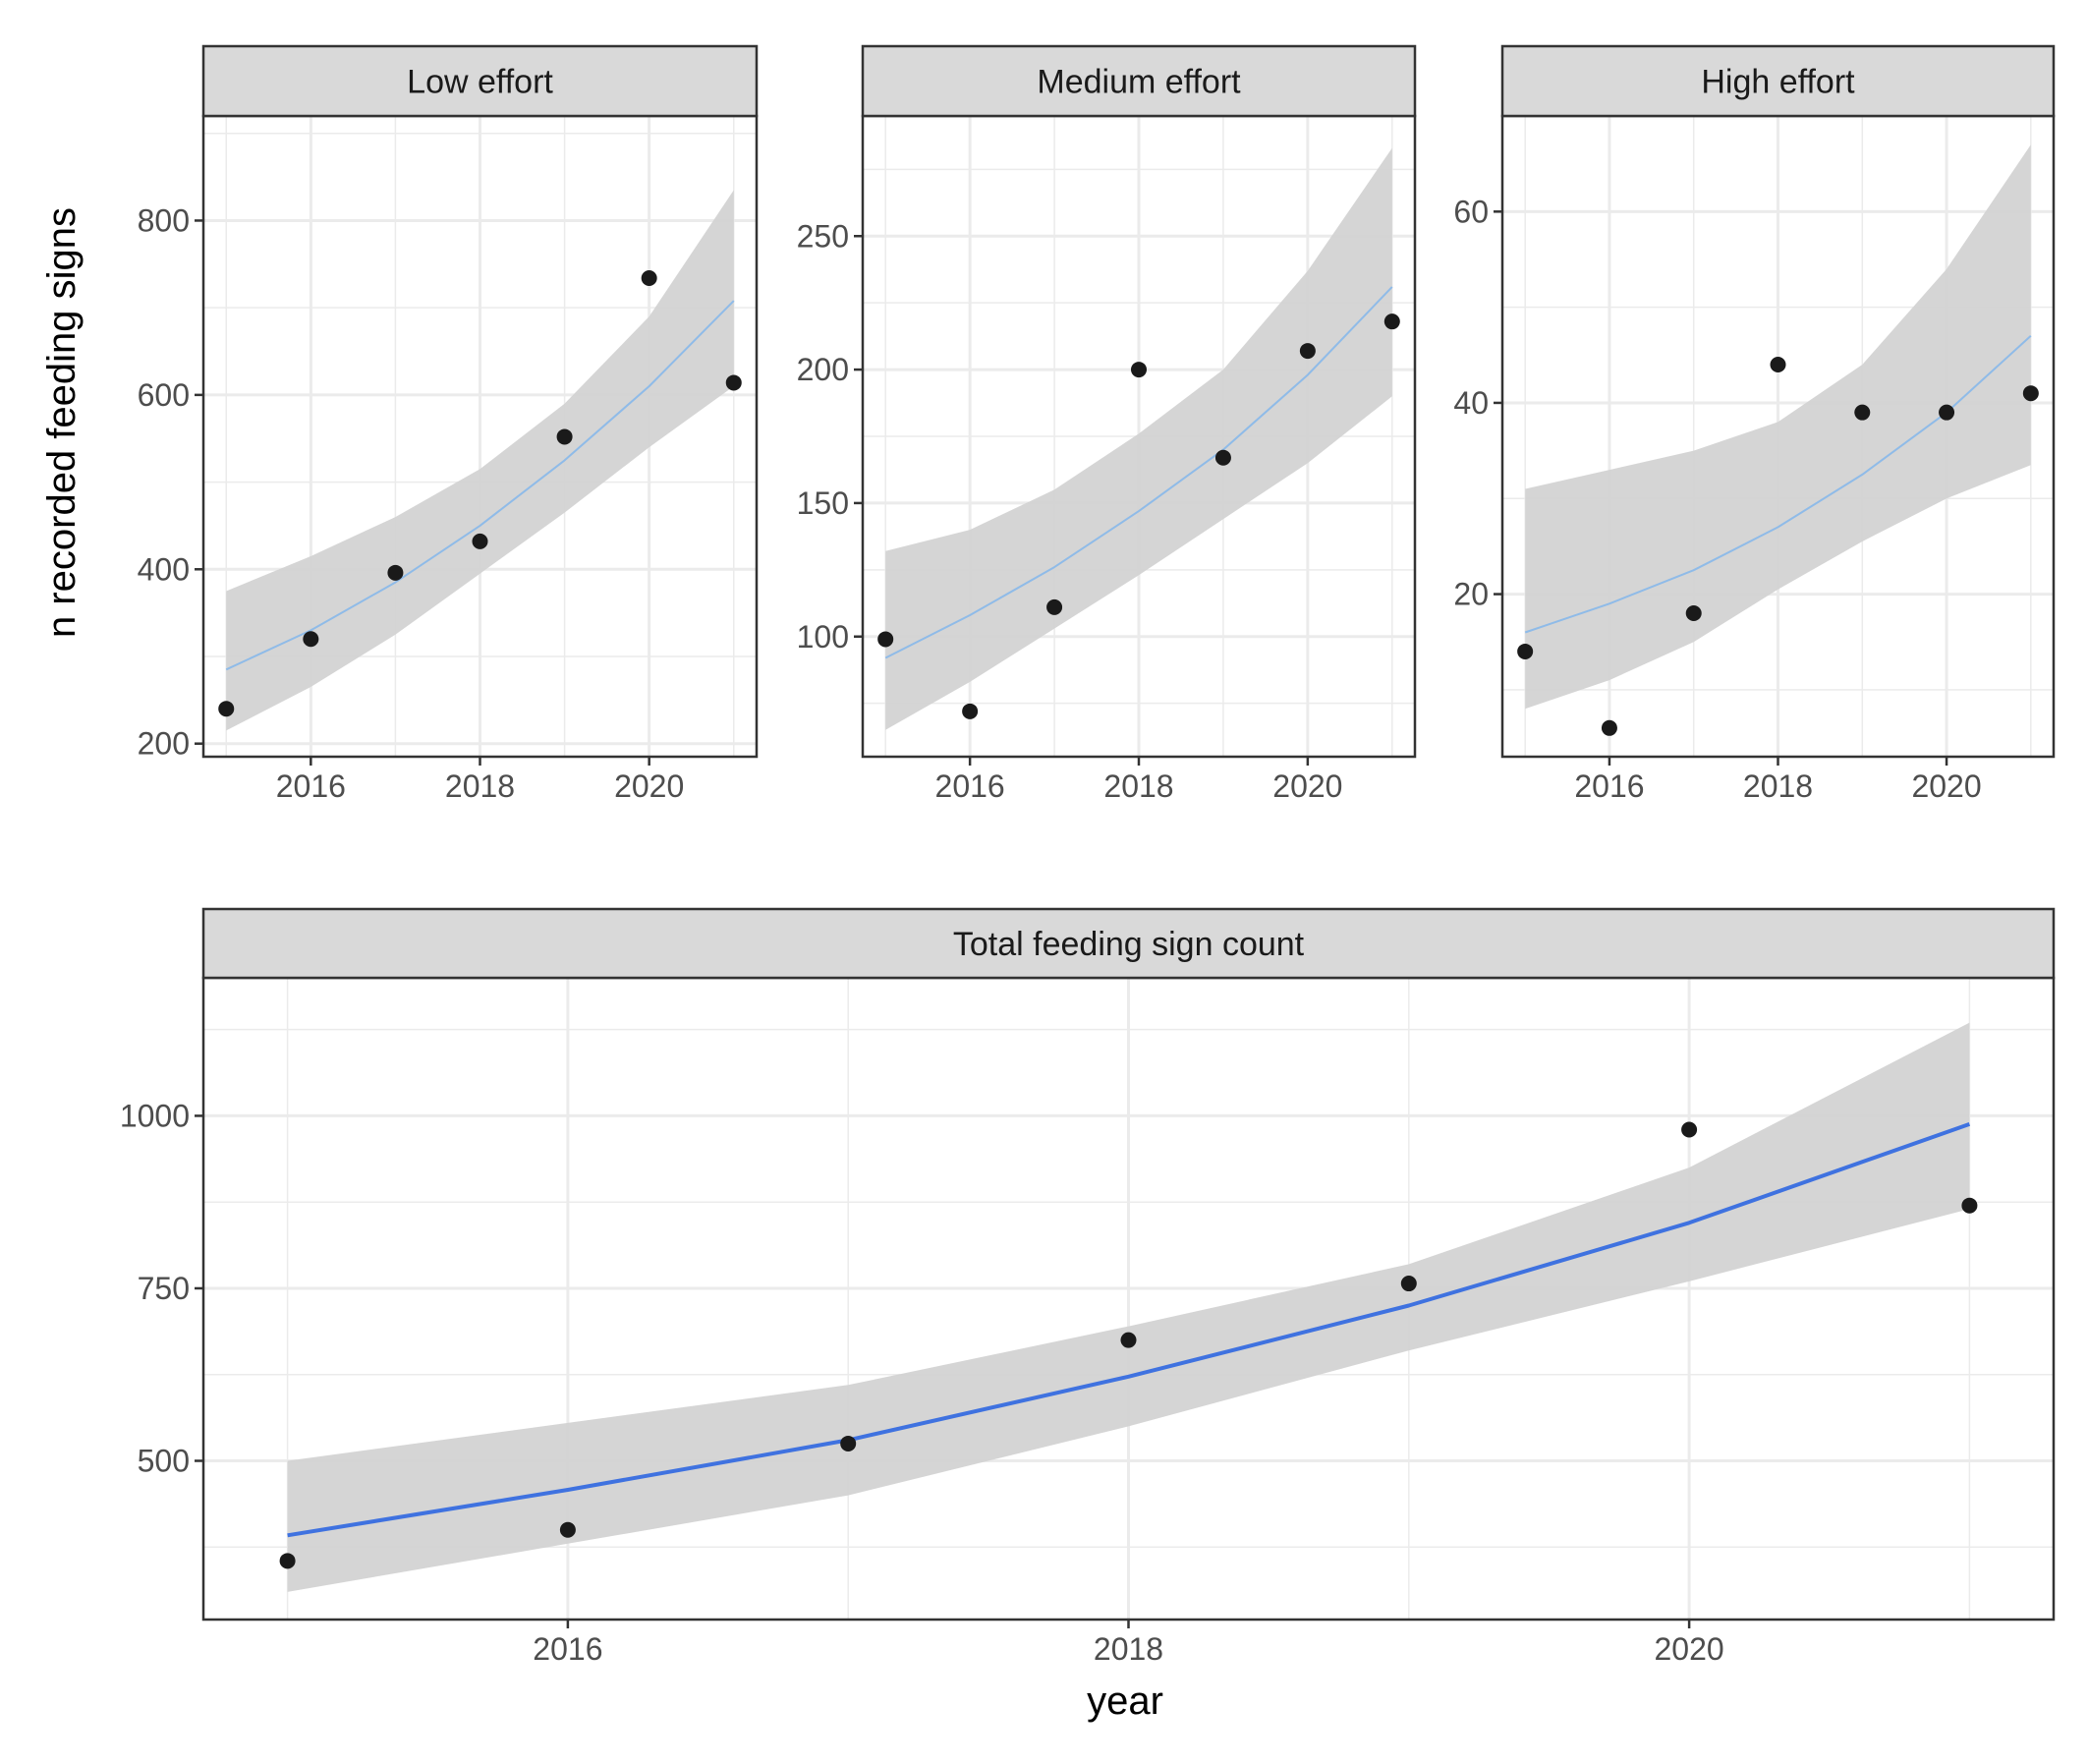 This screenshot has width=2088, height=1764. I want to click on strip-label: Total feeding sign count, so click(1129, 944).